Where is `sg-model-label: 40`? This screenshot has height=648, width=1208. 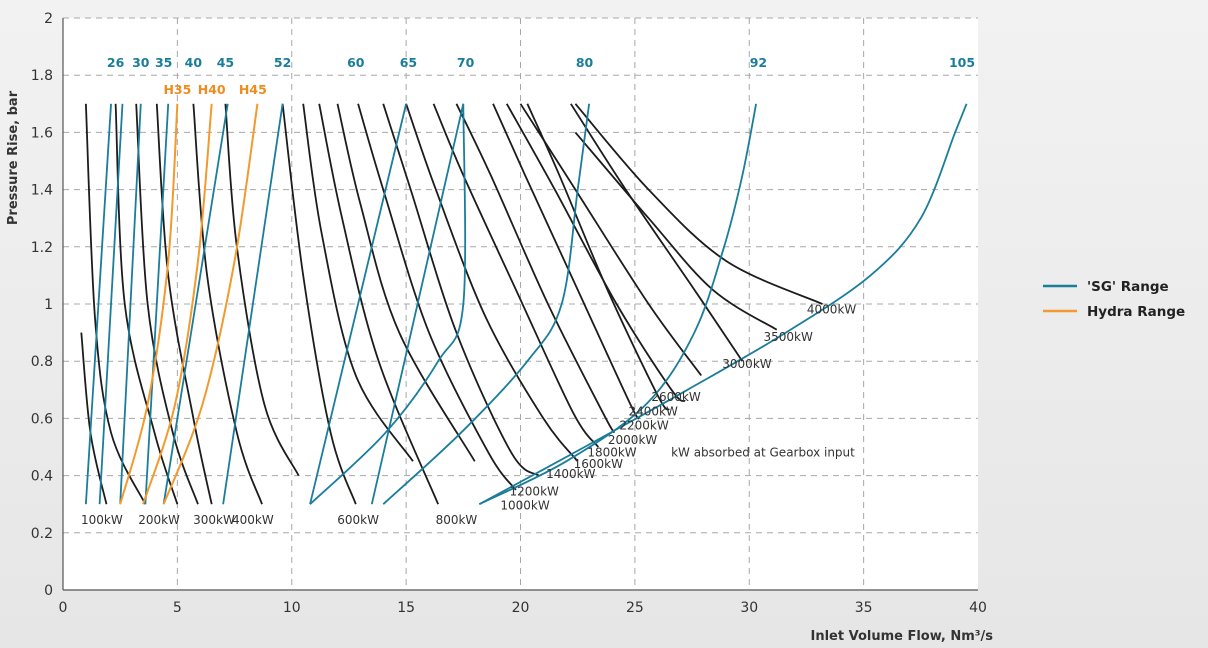 sg-model-label: 40 is located at coordinates (194, 62).